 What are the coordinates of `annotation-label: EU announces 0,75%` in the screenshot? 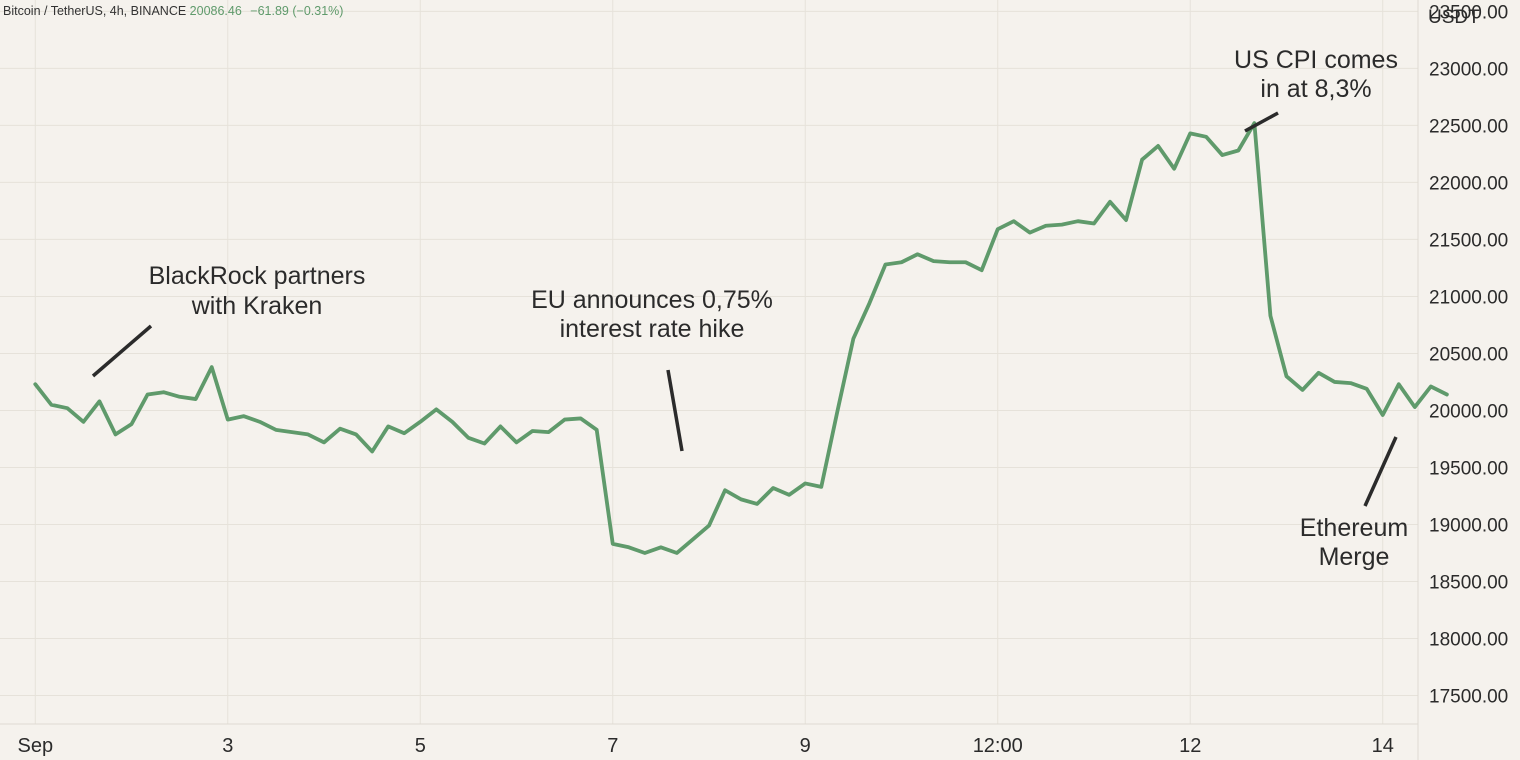 It's located at (652, 300).